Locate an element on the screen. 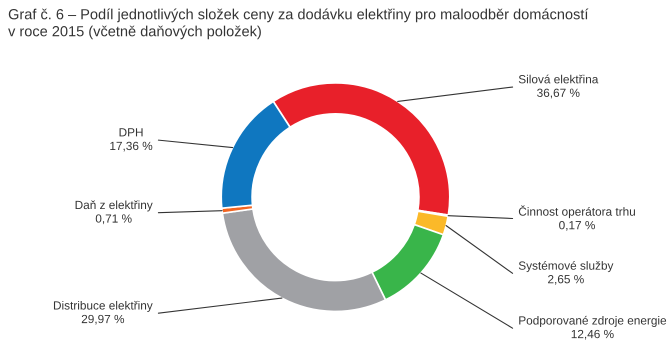 Image resolution: width=671 pixels, height=340 pixels. data-label: 0,71 % is located at coordinates (114, 219).